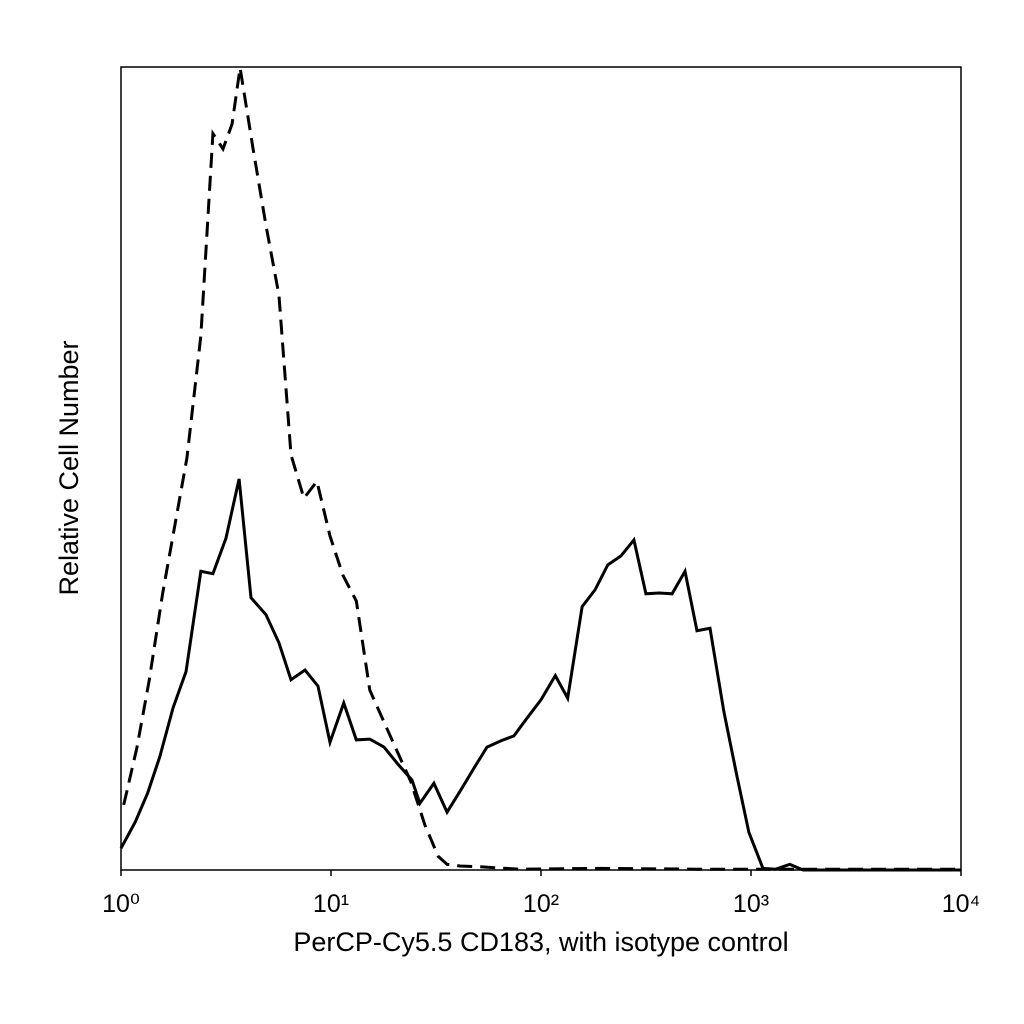 The height and width of the screenshot is (1024, 1024). I want to click on y-axis-label: Relative Cell Number, so click(69, 467).